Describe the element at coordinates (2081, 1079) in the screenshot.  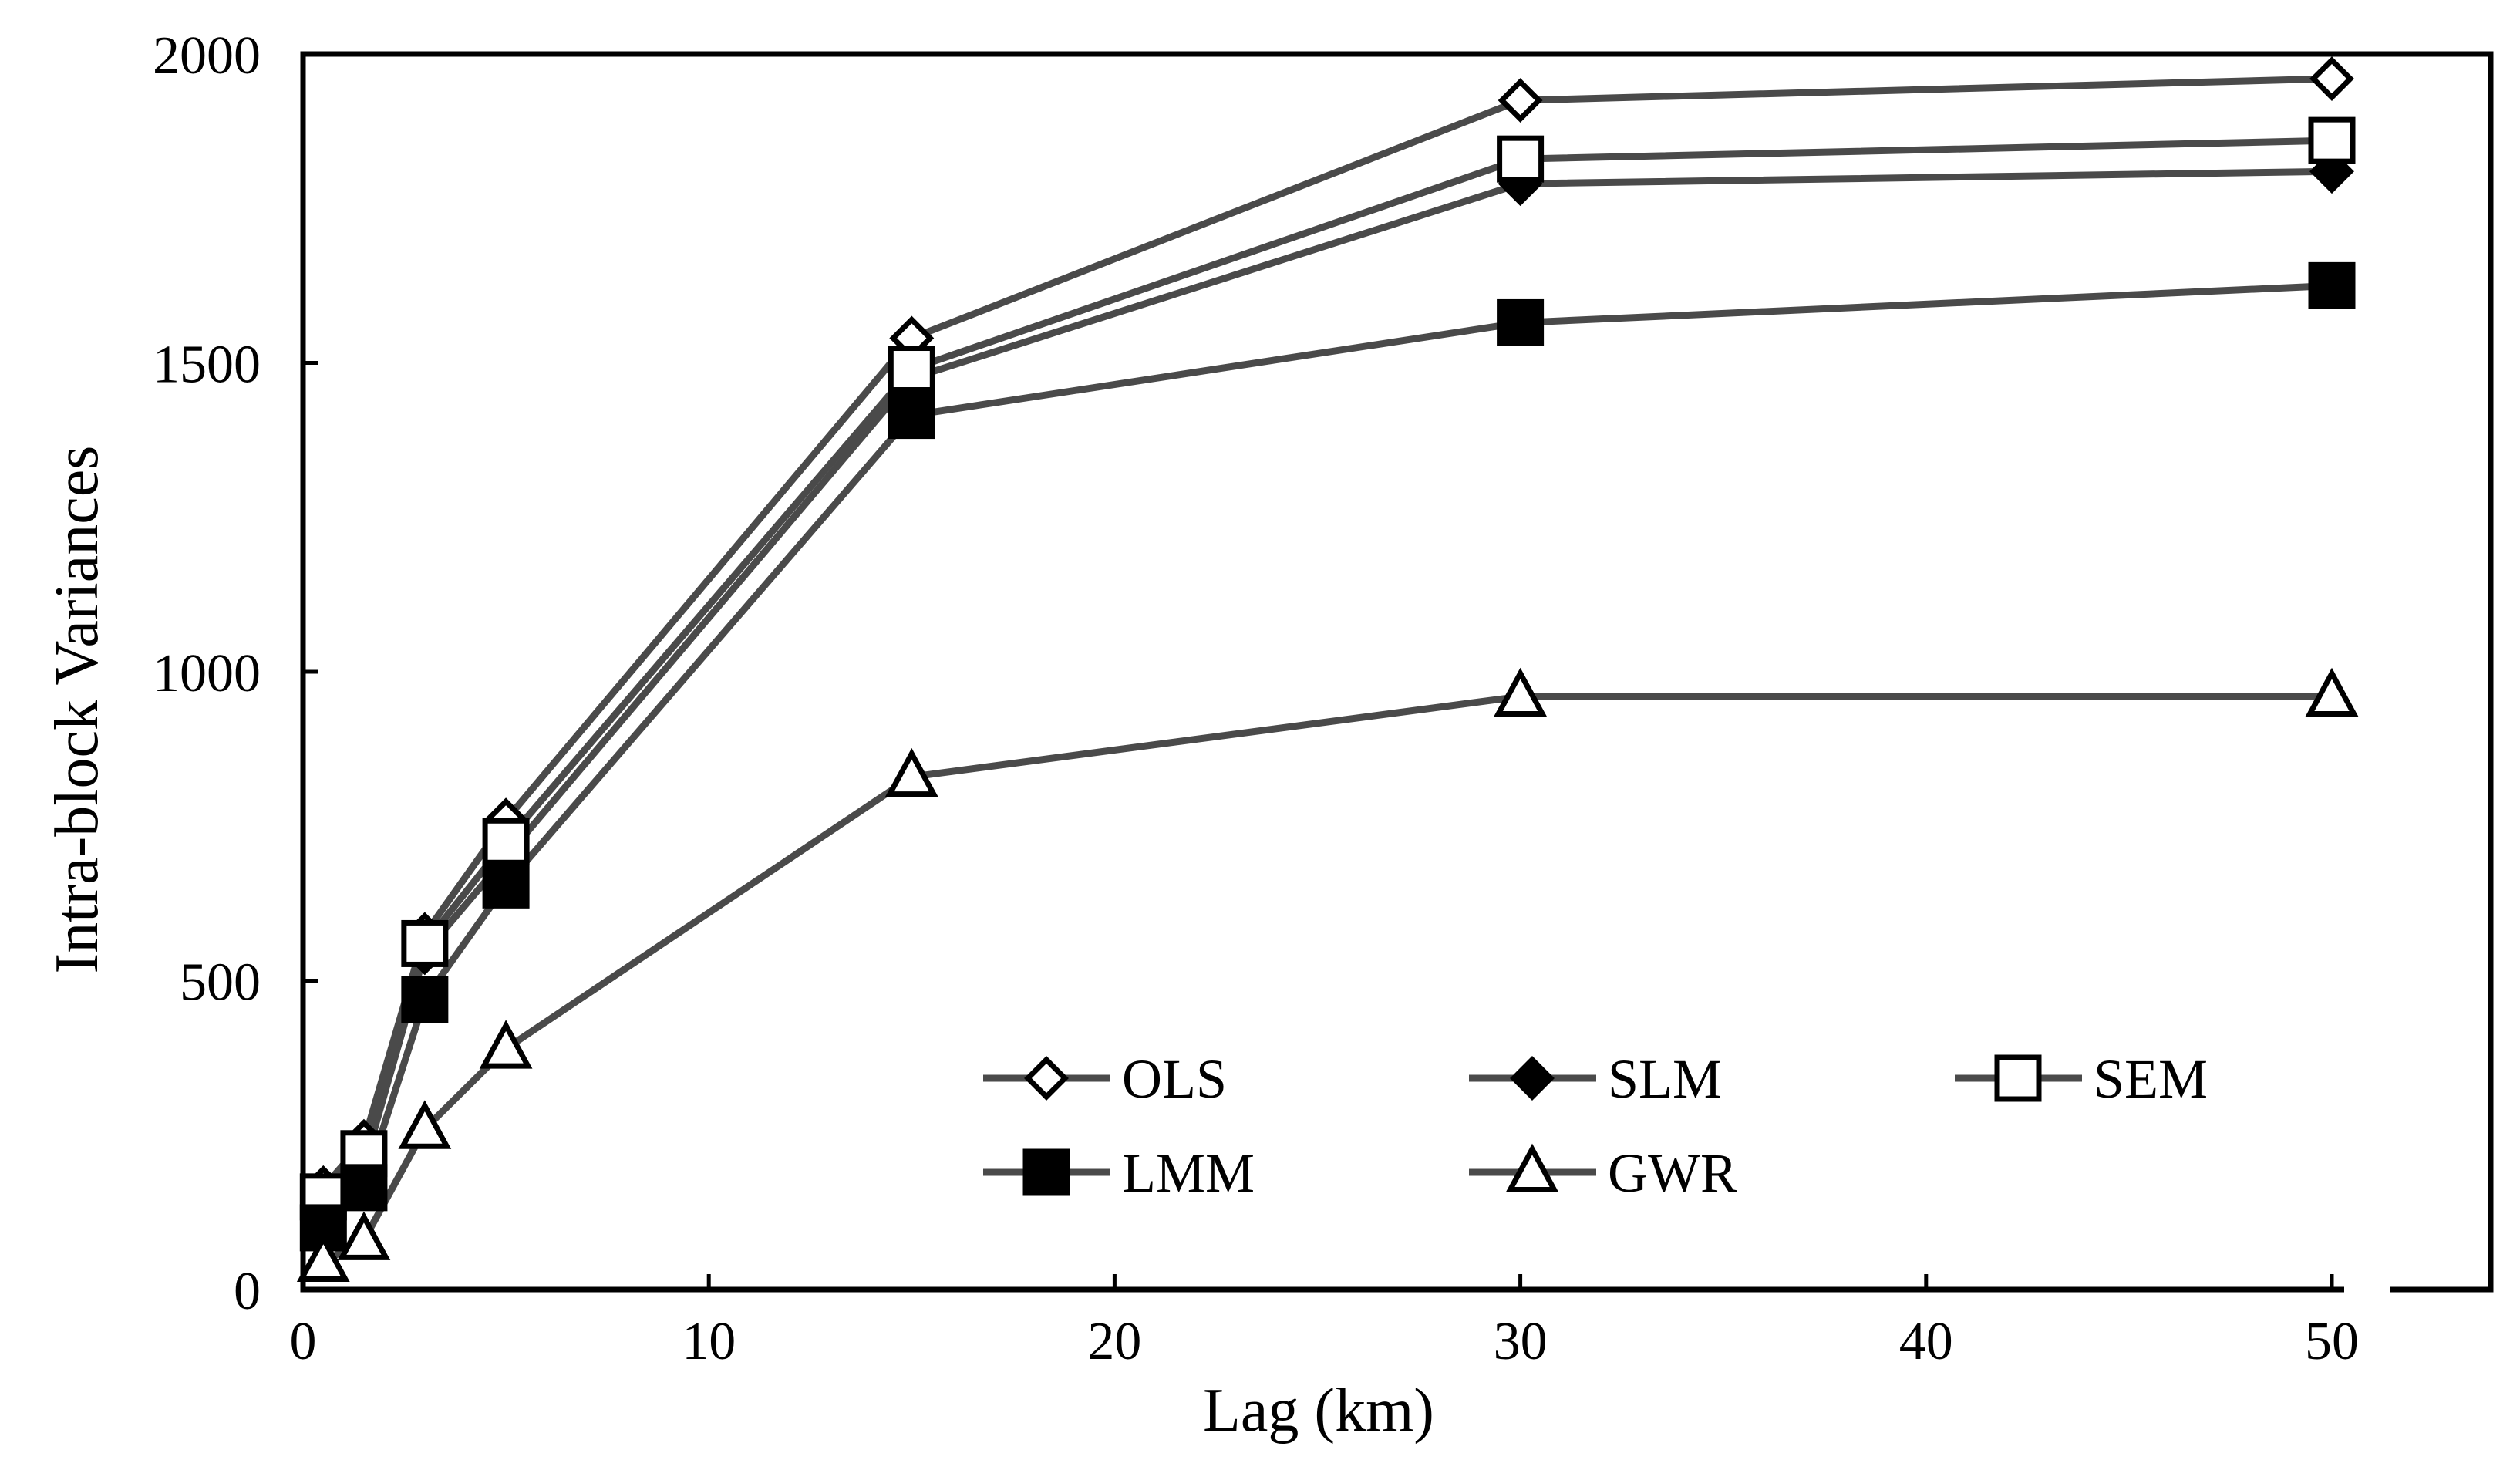
I see `legend-item-sem: SEM` at that location.